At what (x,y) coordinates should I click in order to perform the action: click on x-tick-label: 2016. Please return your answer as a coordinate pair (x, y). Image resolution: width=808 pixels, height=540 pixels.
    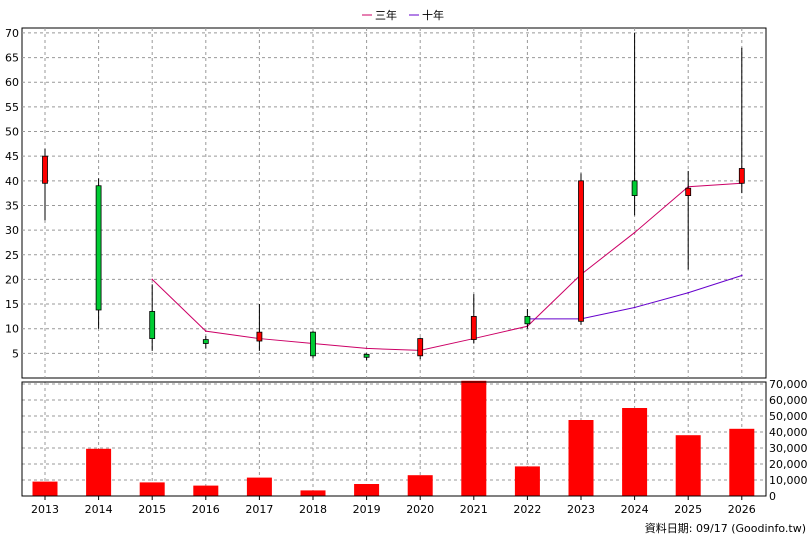
    Looking at the image, I should click on (206, 509).